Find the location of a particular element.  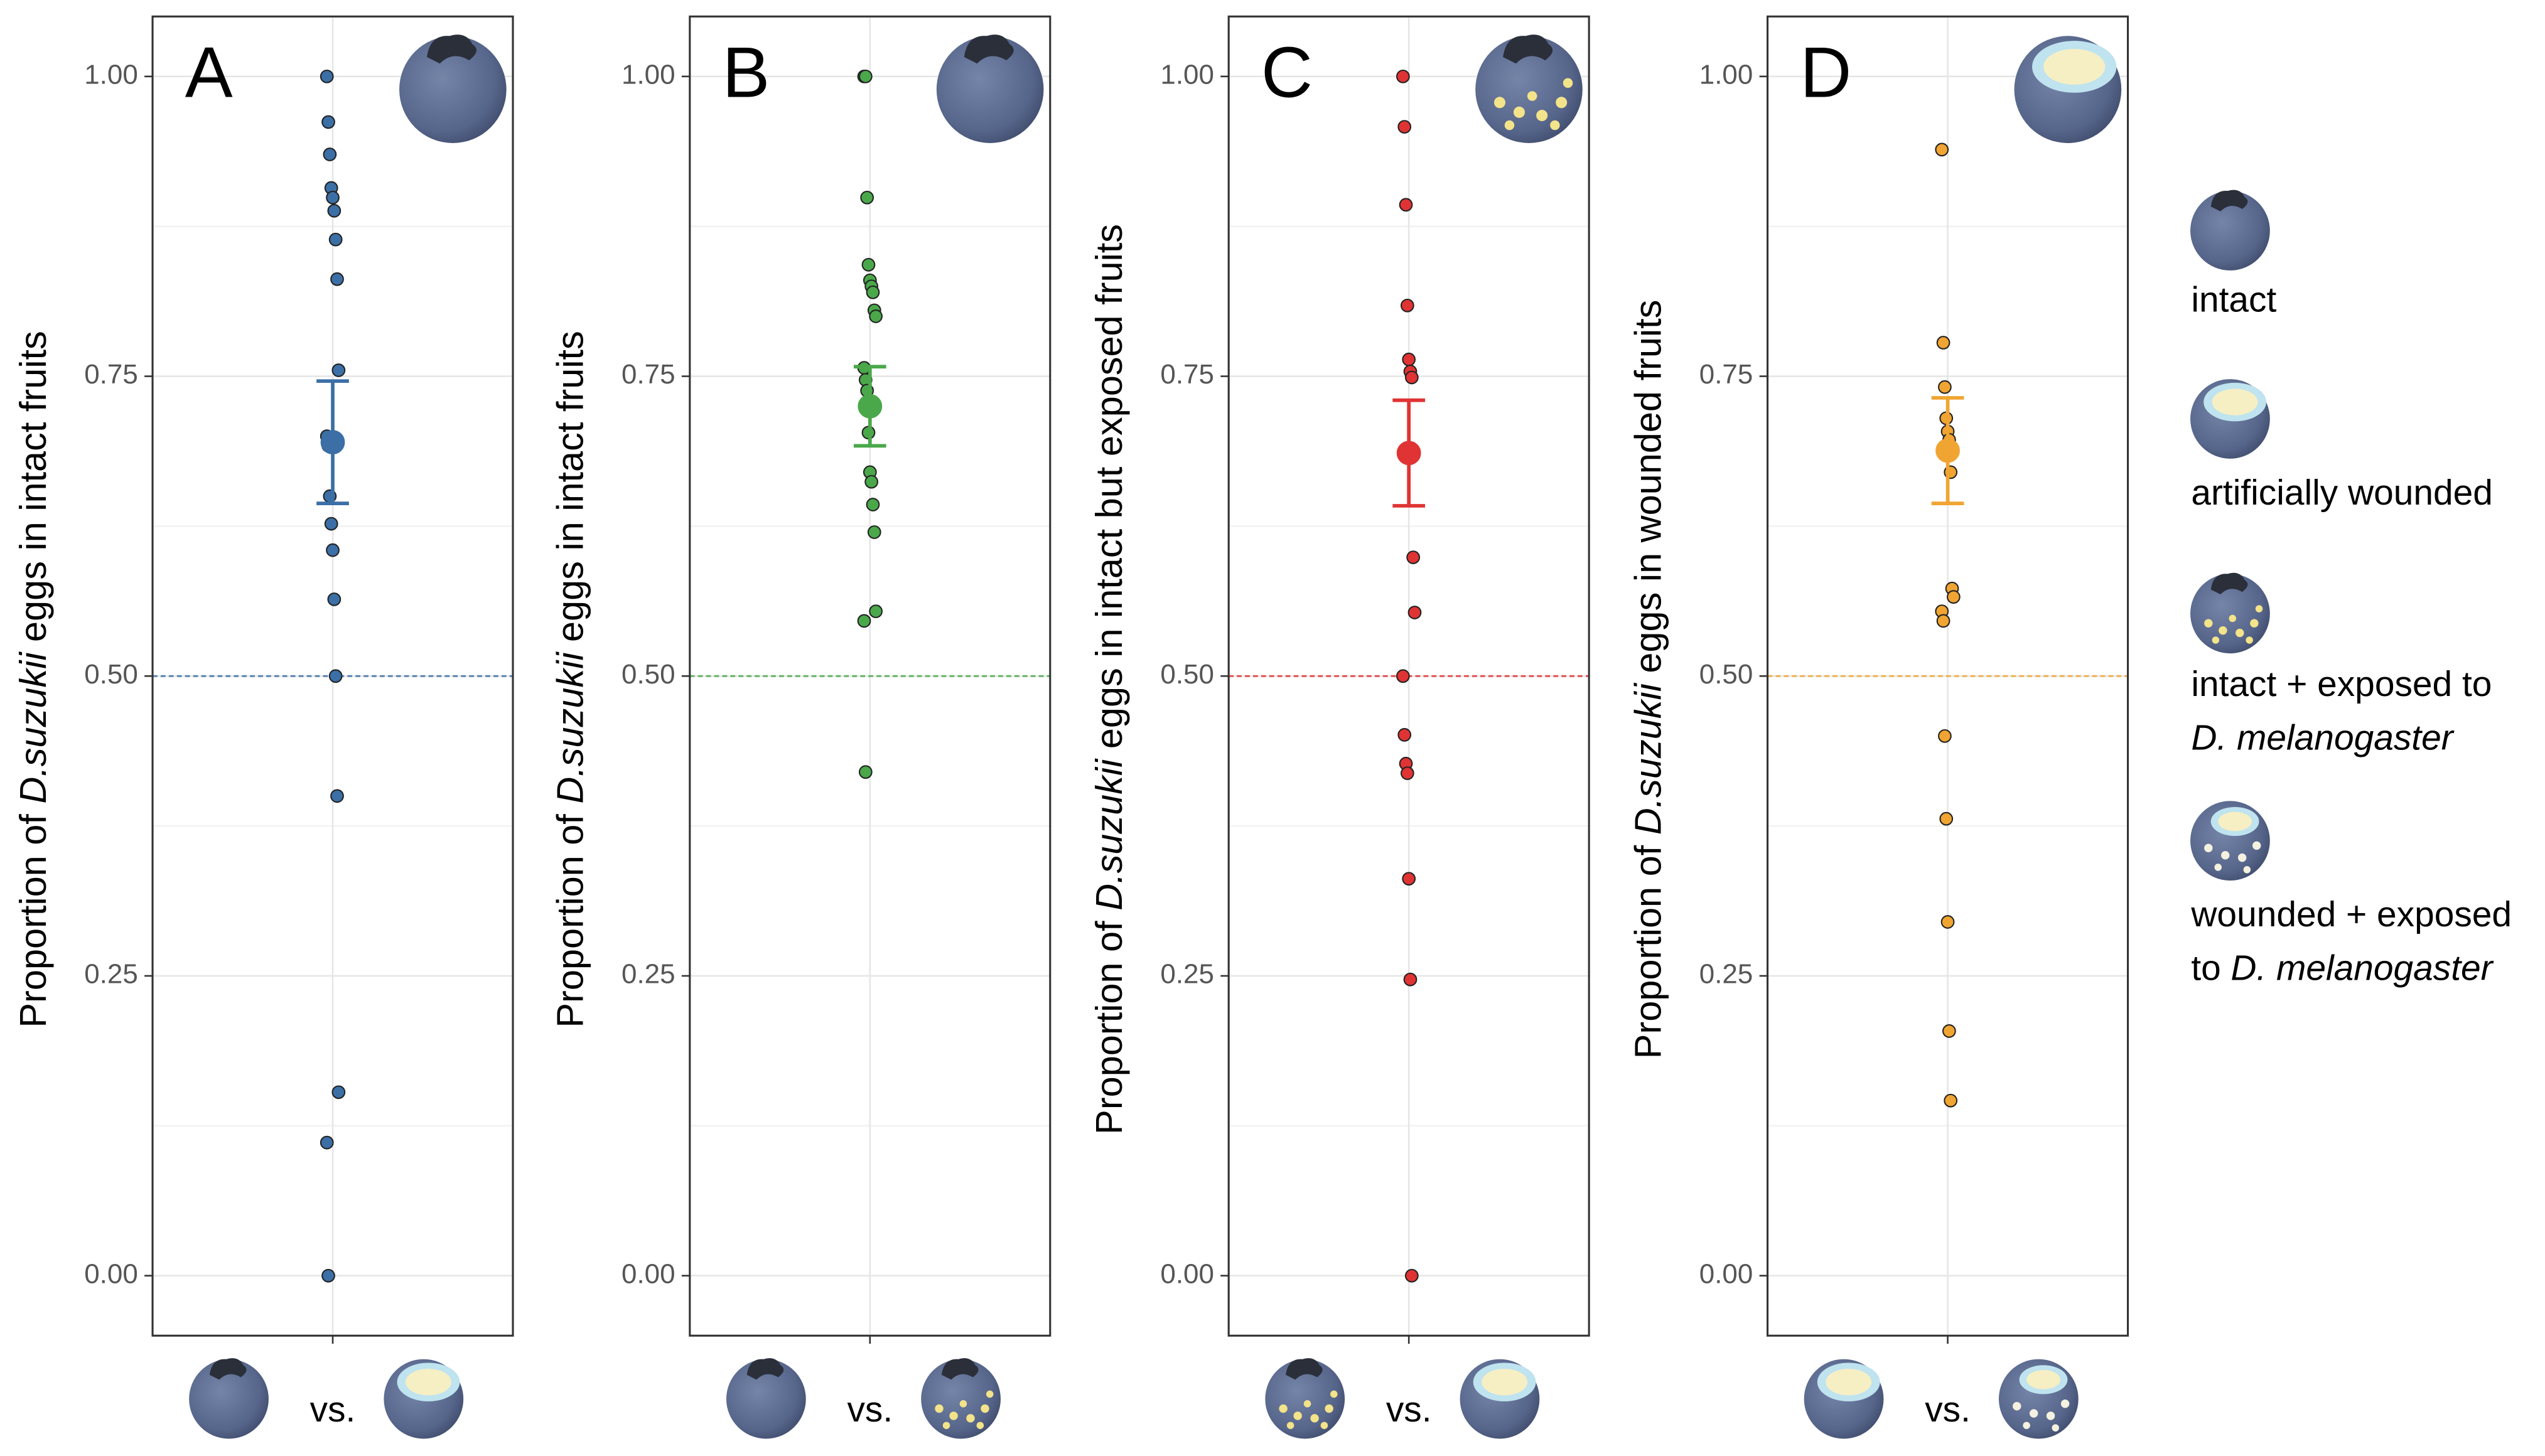

y-label-part: eggs in wounded fruits is located at coordinates (1648, 491).